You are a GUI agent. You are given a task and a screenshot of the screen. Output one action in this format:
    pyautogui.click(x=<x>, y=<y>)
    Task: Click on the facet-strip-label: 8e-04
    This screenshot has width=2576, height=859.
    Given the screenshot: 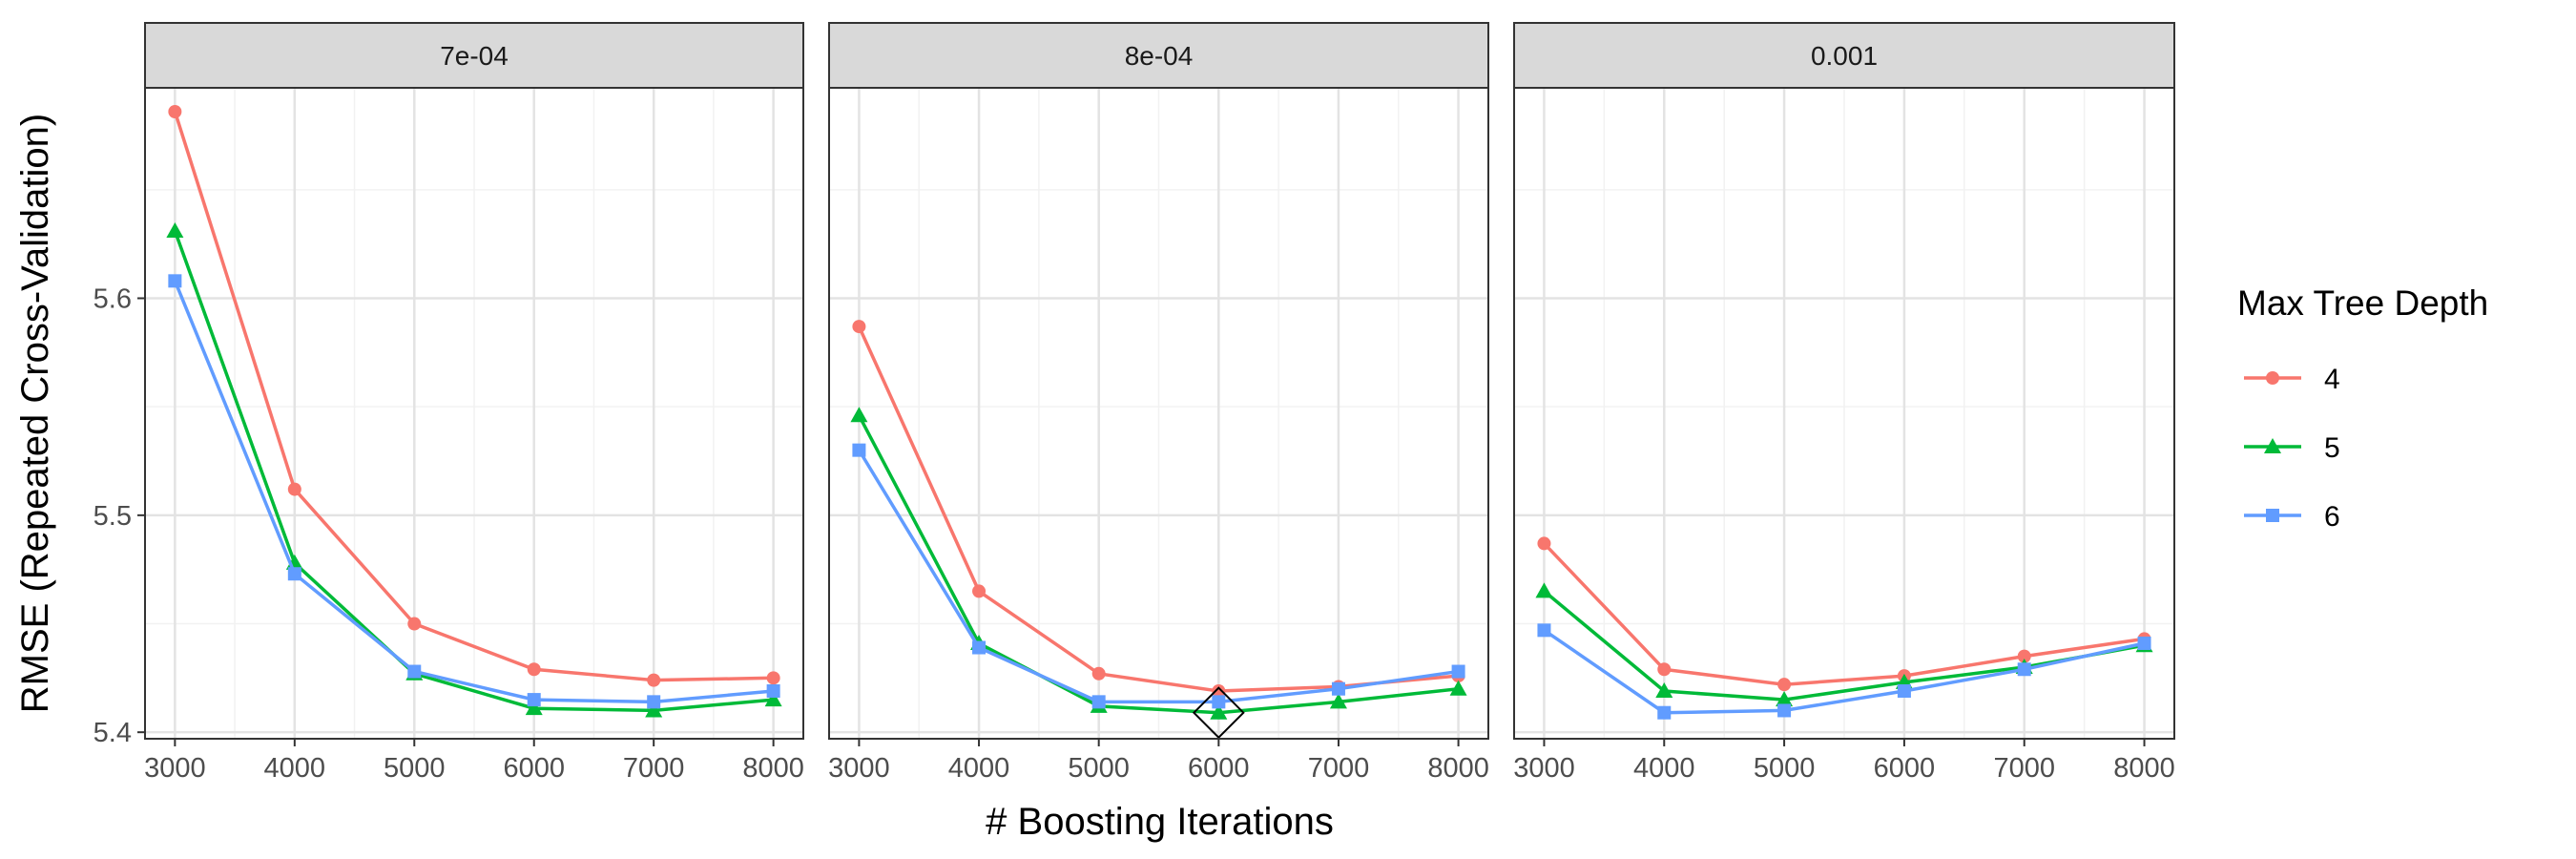 What is the action you would take?
    pyautogui.click(x=1159, y=56)
    